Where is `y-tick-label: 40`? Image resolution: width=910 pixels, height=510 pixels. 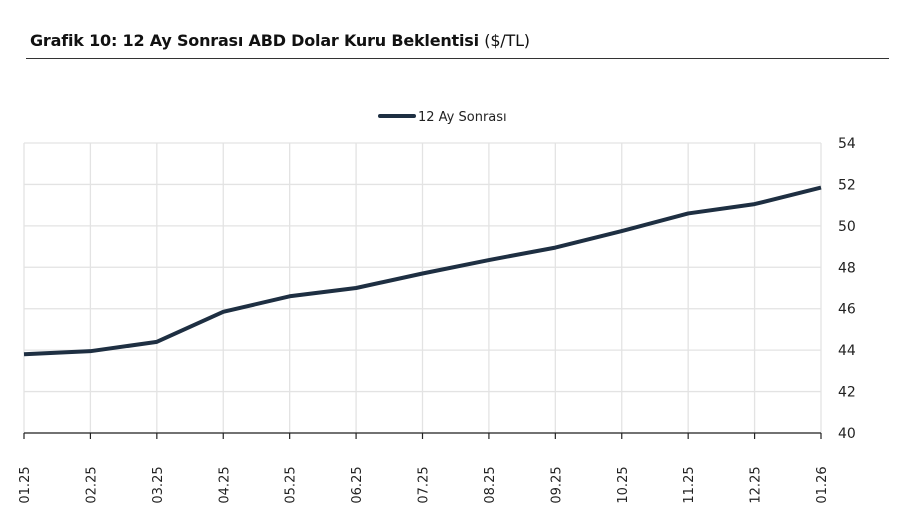 y-tick-label: 40 is located at coordinates (847, 434).